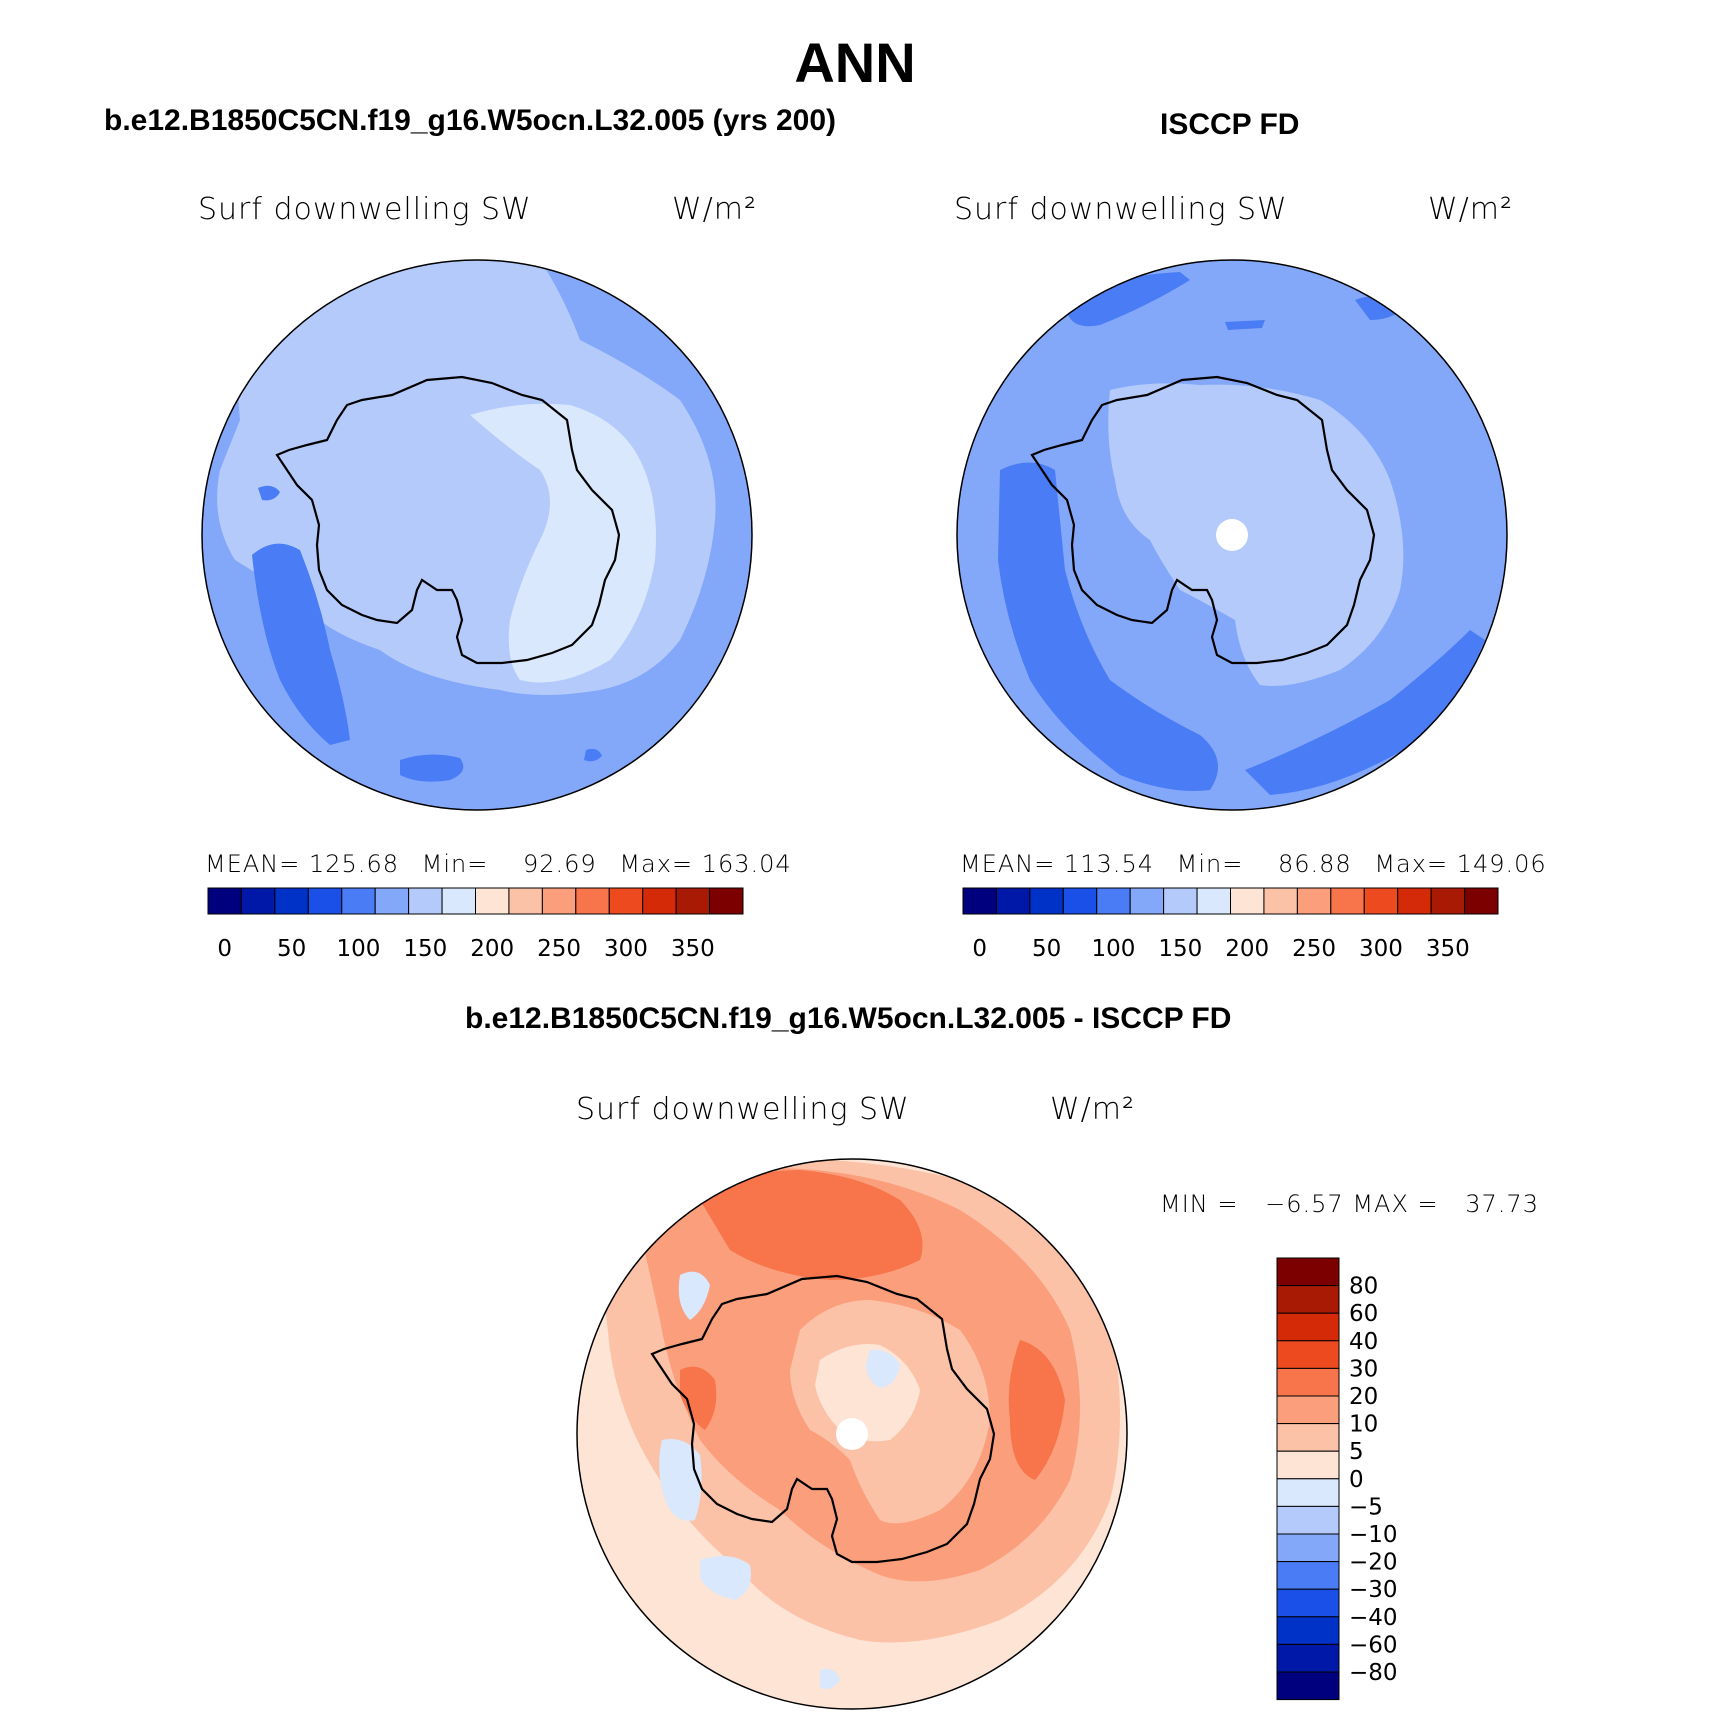 This screenshot has width=1710, height=1719. I want to click on panel1-colorbar-tick-label: 150, so click(425, 949).